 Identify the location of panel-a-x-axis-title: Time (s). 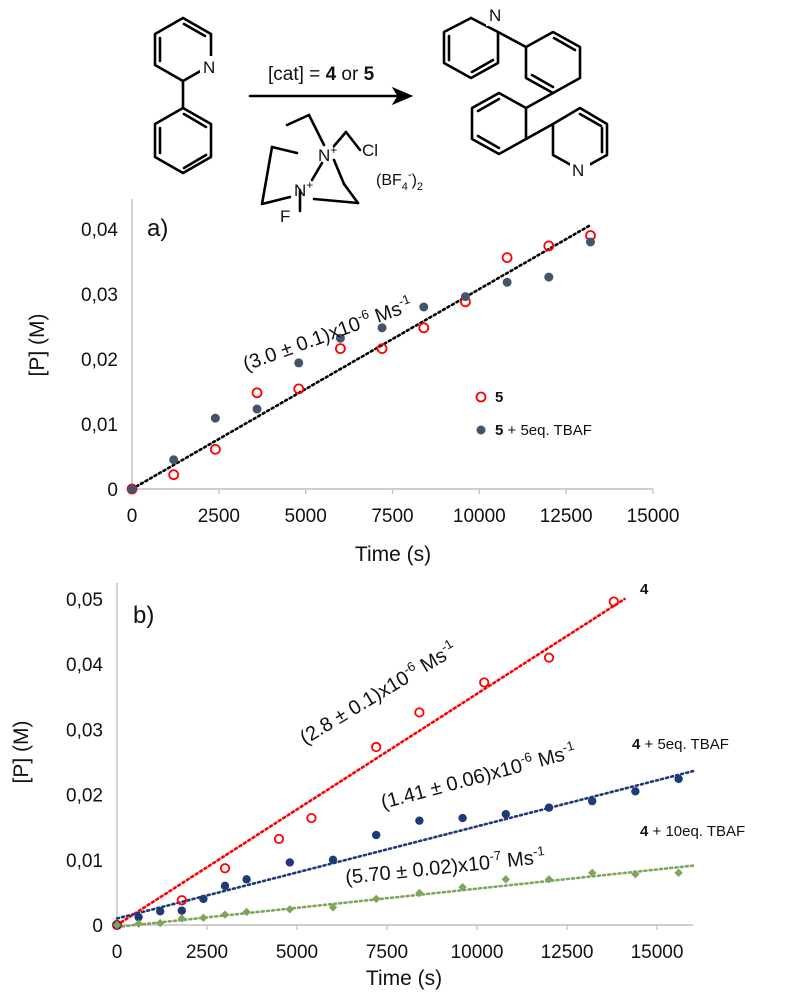
(393, 554).